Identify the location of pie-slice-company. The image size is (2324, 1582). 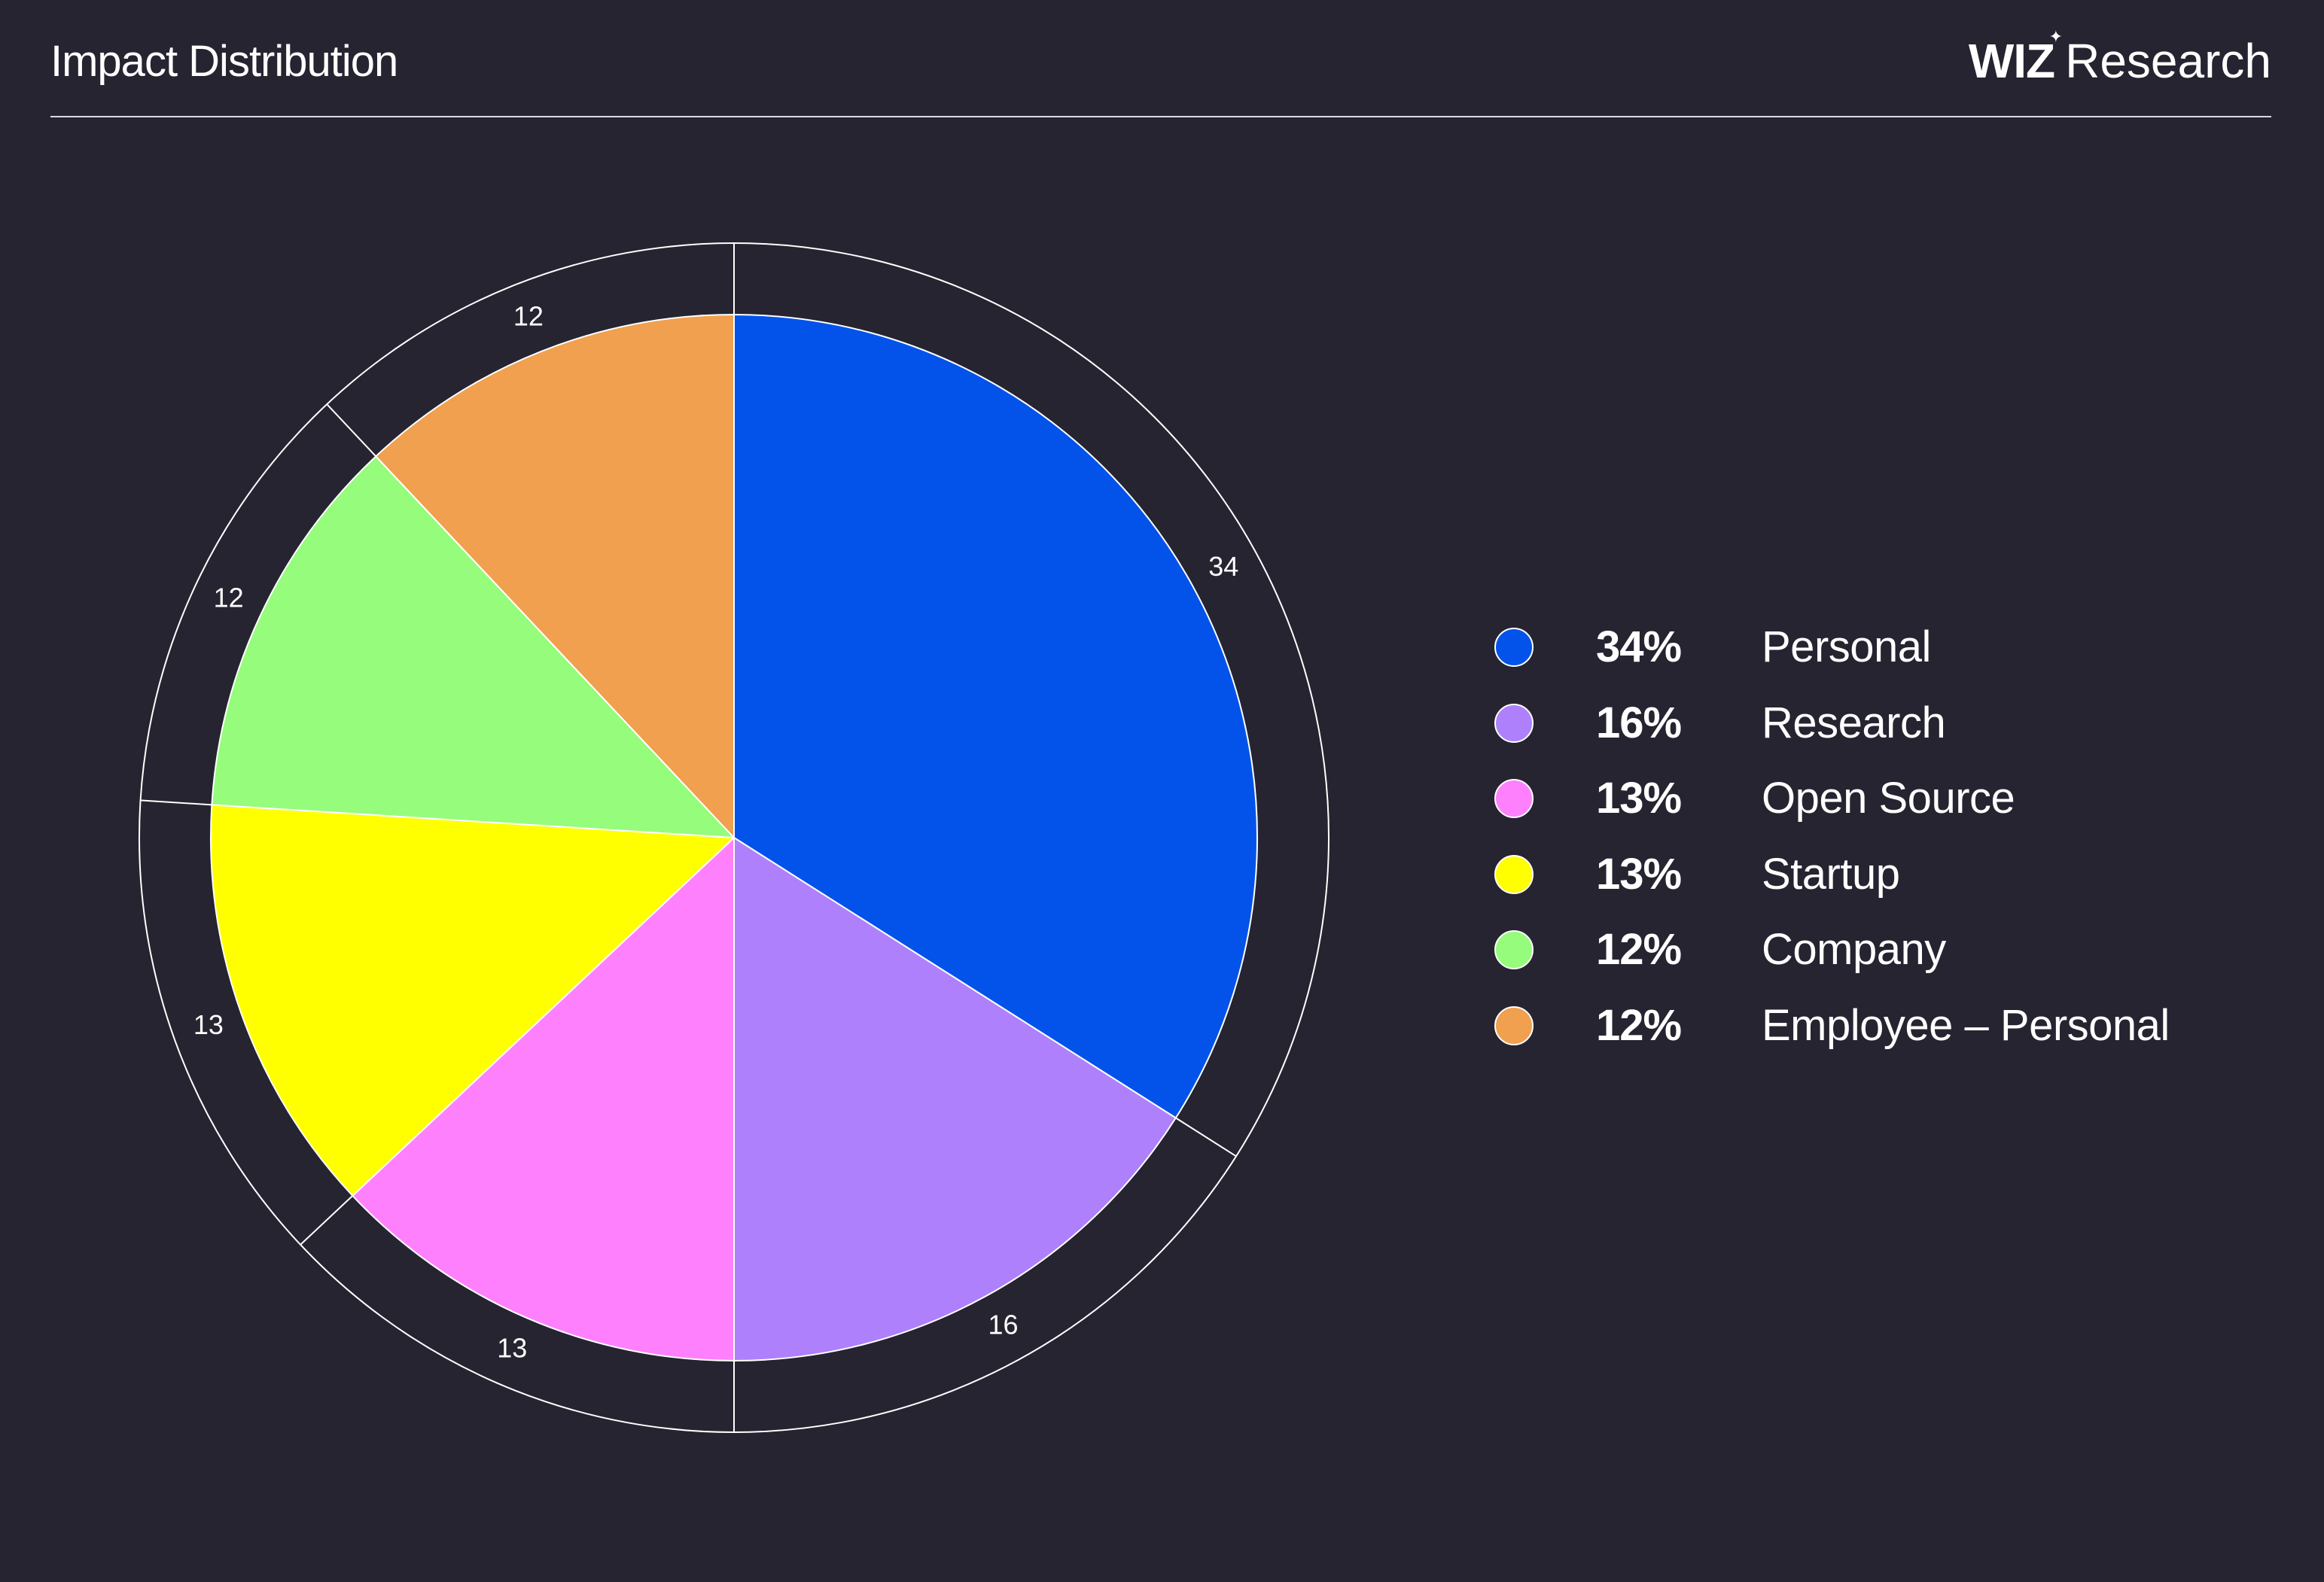
(473, 646).